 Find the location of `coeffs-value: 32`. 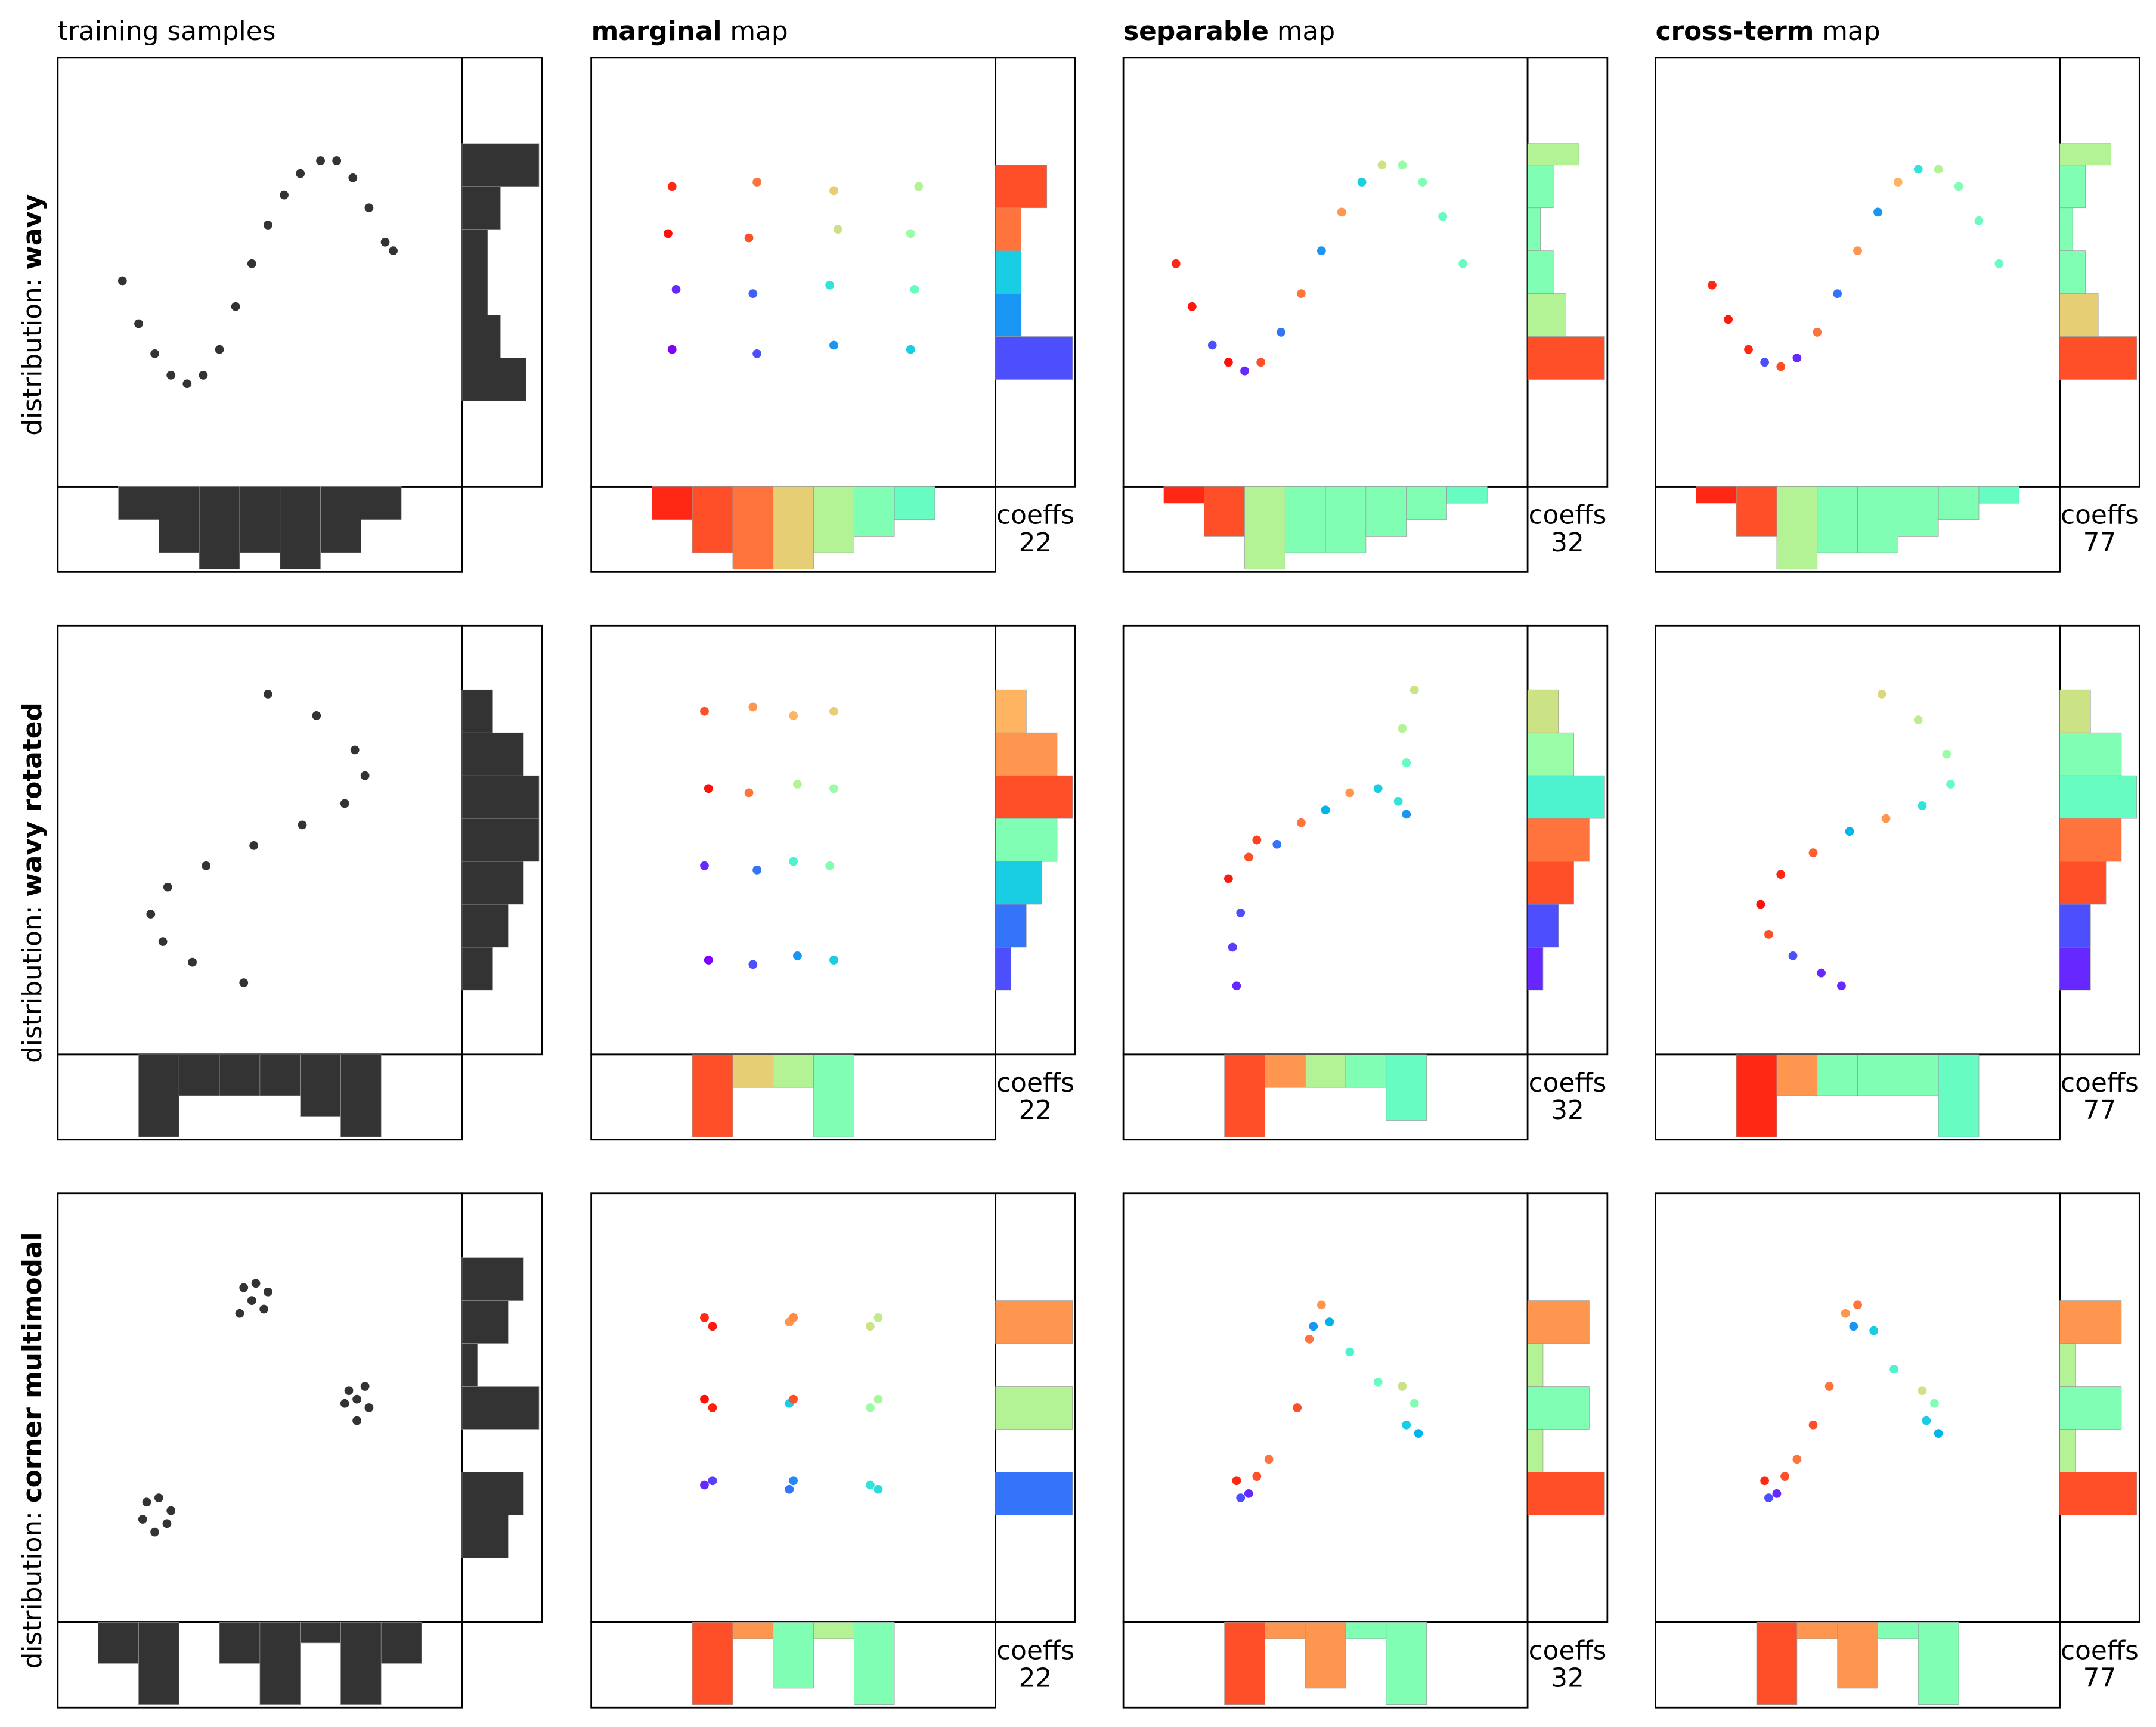

coeffs-value: 32 is located at coordinates (1567, 543).